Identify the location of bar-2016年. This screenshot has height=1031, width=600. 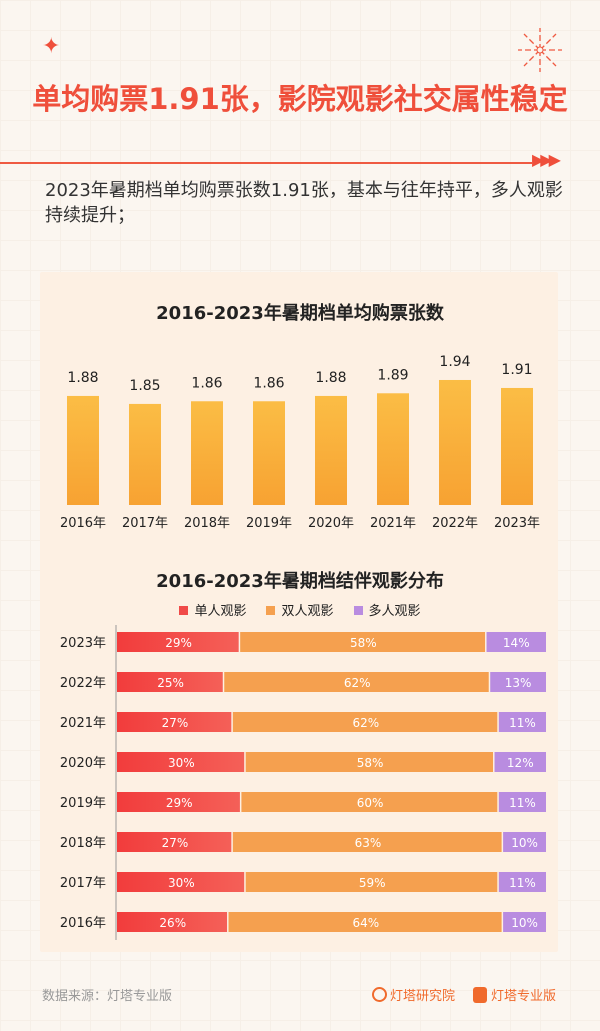
(83, 450).